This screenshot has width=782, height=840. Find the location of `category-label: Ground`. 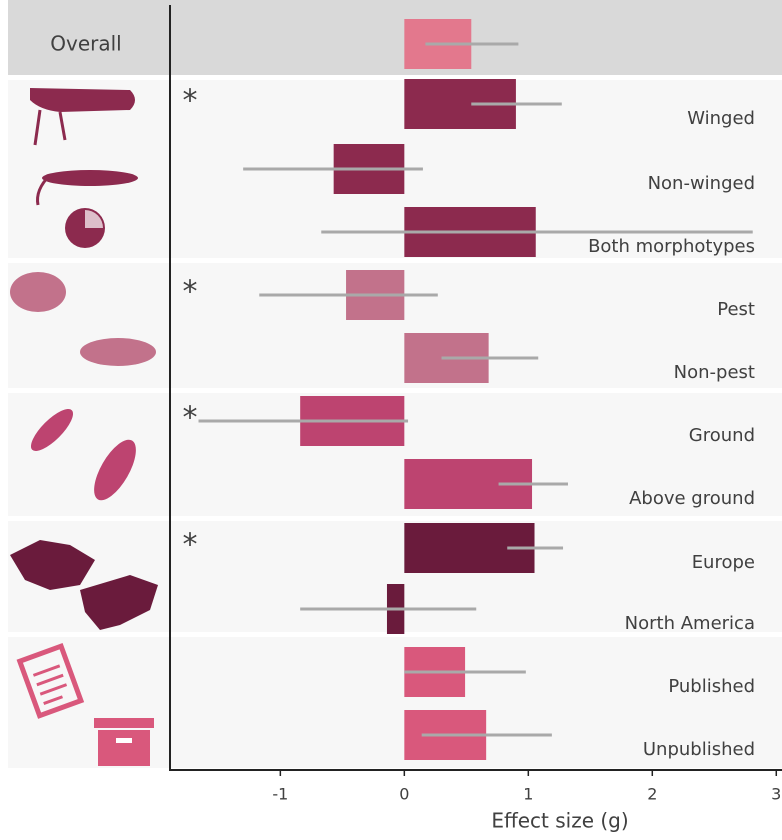

category-label: Ground is located at coordinates (722, 435).